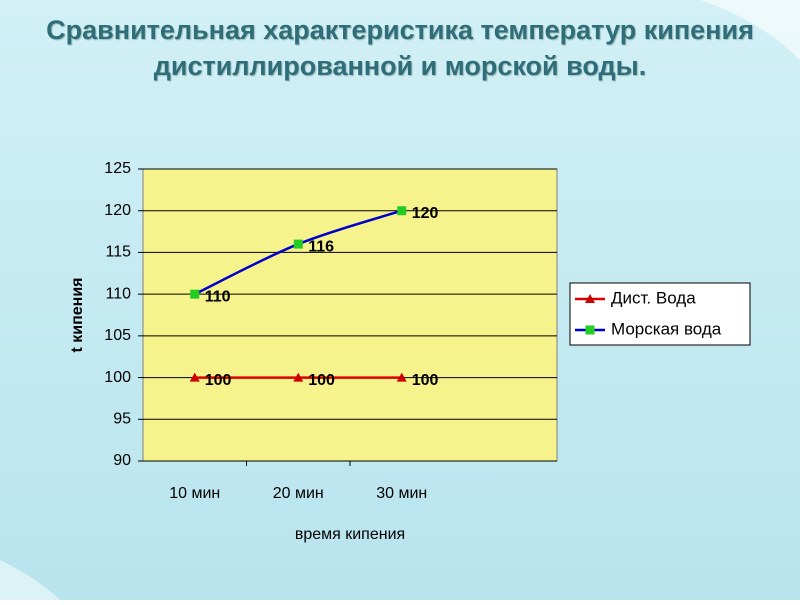 Image resolution: width=800 pixels, height=605 pixels. Describe the element at coordinates (298, 493) in the screenshot. I see `x-tick-label: 20 мин` at that location.